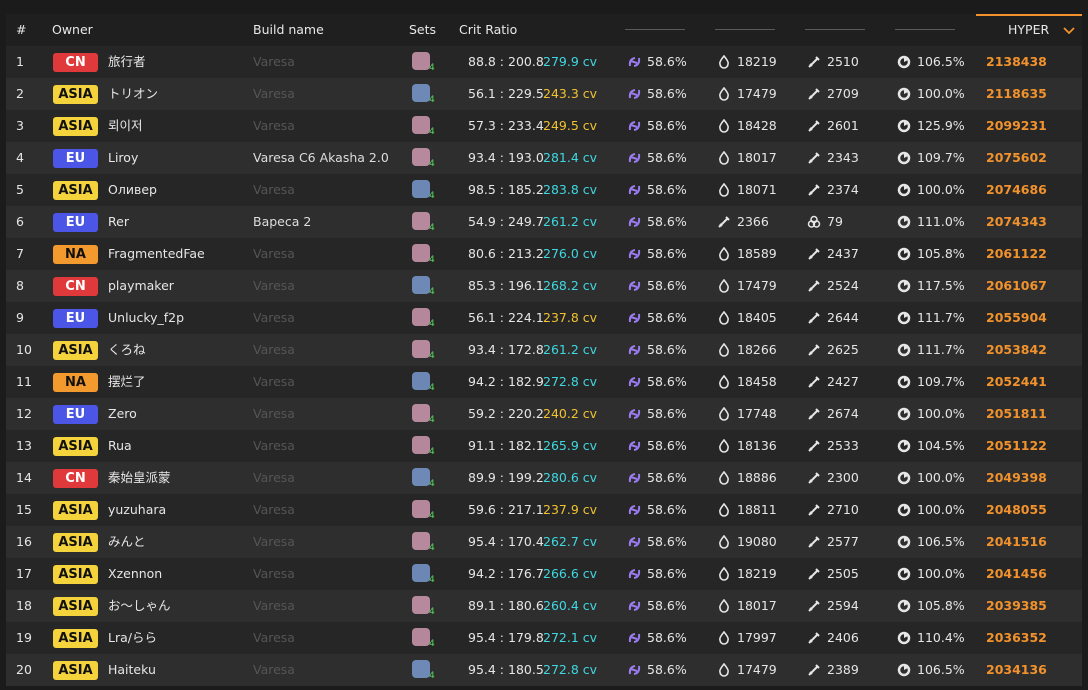  Describe the element at coordinates (843, 253) in the screenshot. I see `stat-value: 2437` at that location.